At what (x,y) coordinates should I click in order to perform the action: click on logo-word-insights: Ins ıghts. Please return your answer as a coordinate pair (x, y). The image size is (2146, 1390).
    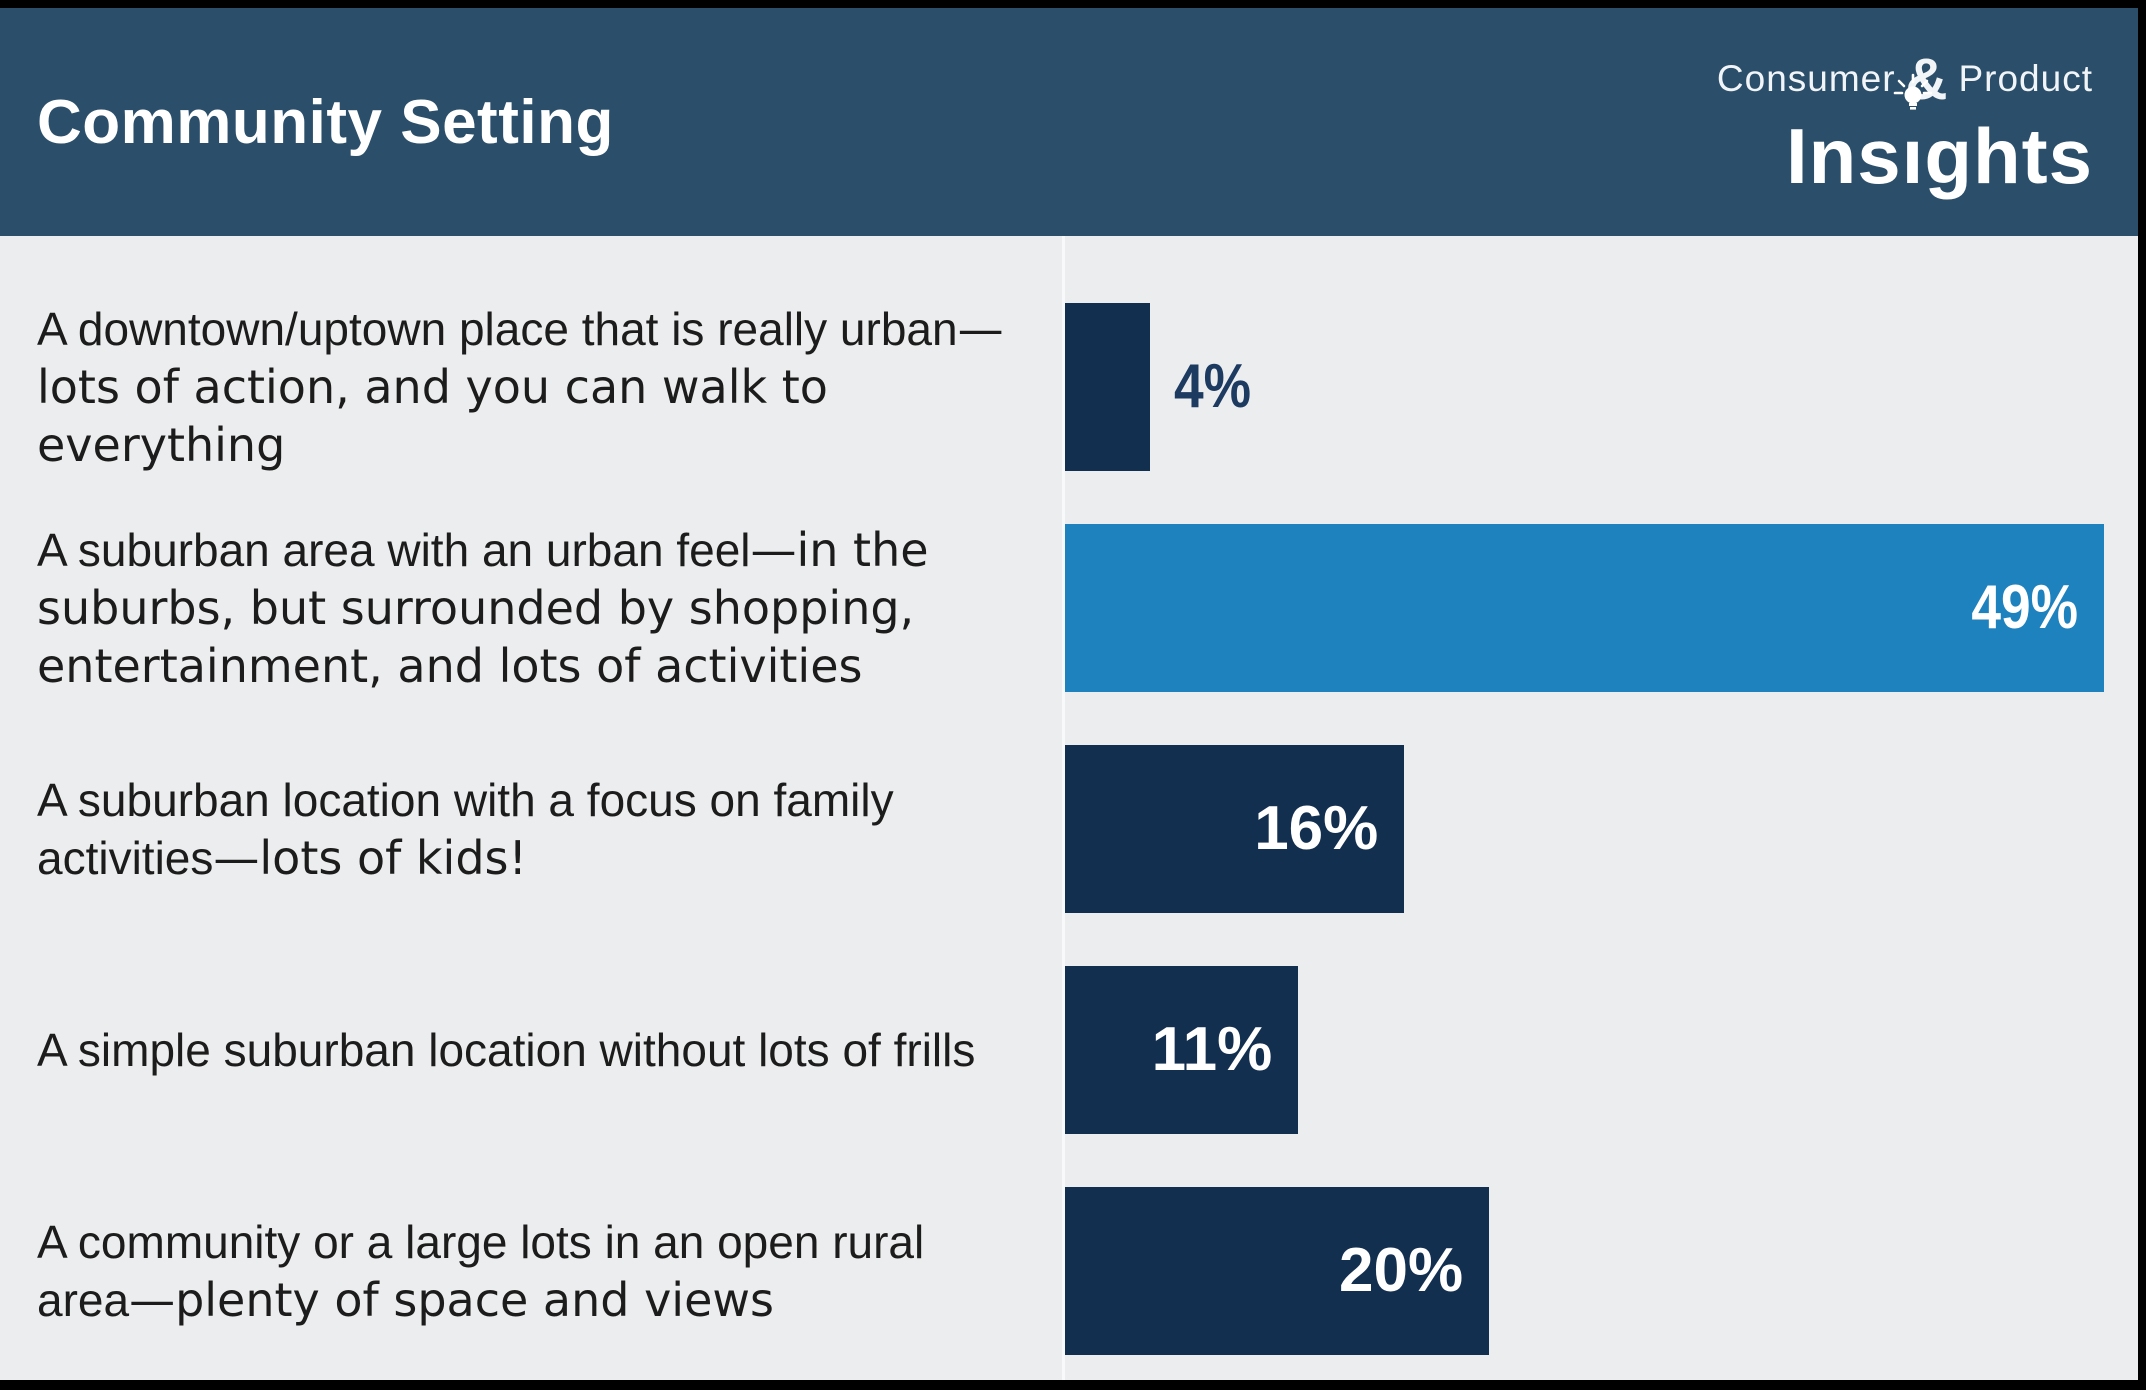
    Looking at the image, I should click on (1905, 134).